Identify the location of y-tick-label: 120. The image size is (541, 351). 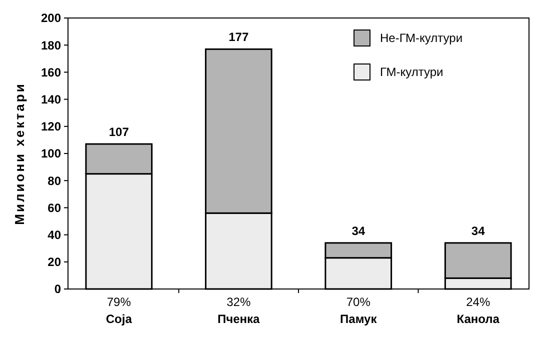
(51, 127).